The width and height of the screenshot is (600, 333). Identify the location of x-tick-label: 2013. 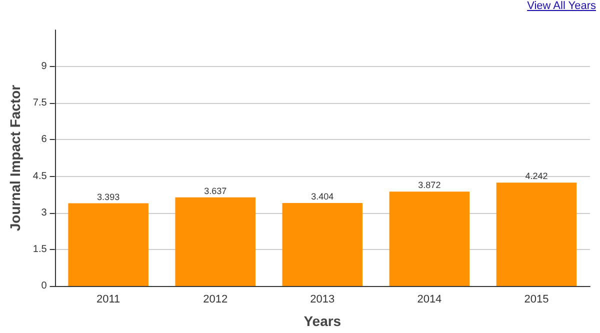
(322, 300).